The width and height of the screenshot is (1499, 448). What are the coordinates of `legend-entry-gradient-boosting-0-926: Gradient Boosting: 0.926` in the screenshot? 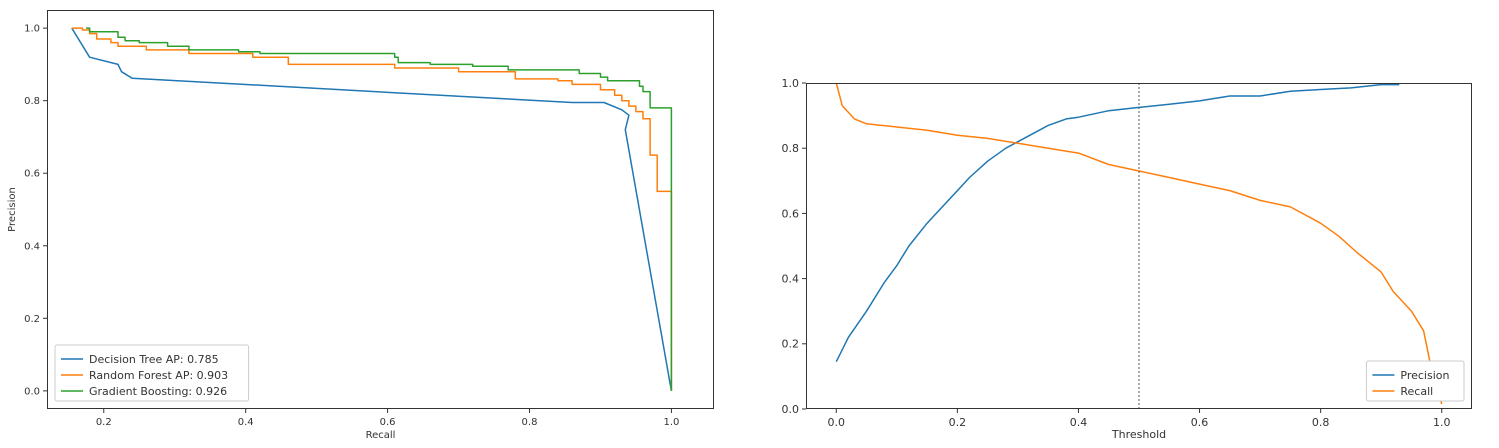 It's located at (158, 391).